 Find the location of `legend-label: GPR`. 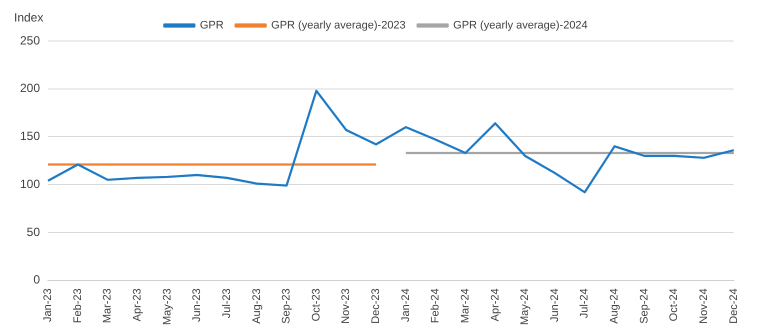

legend-label: GPR is located at coordinates (212, 26).